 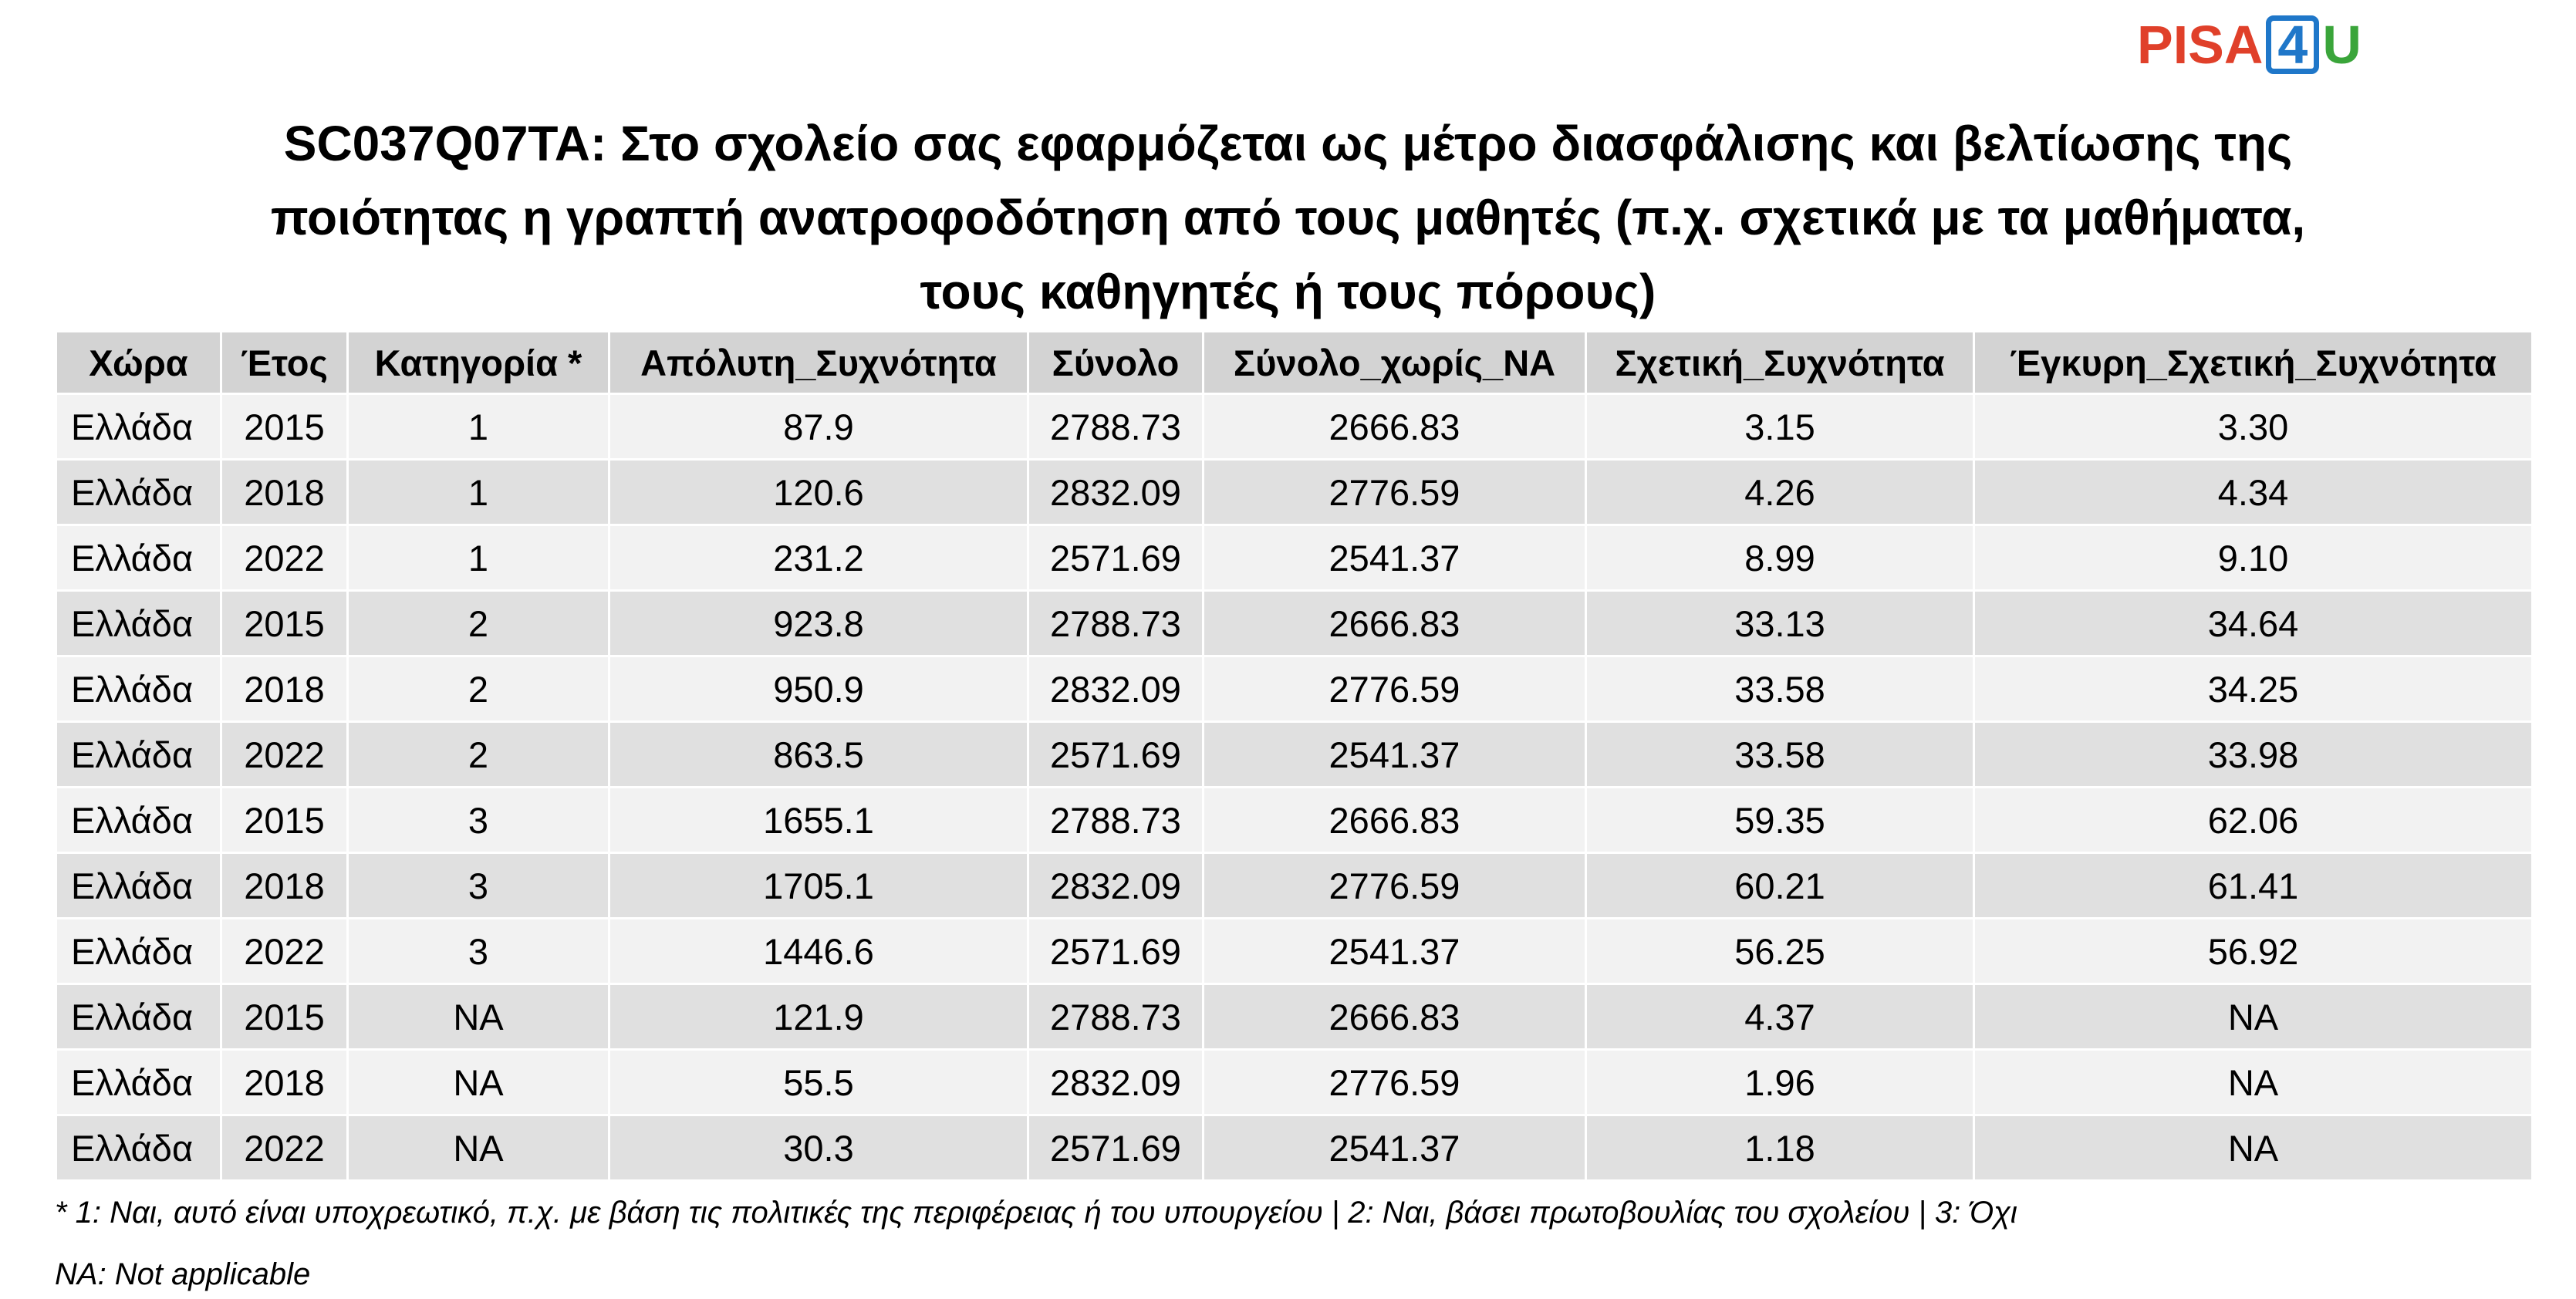 What do you see at coordinates (1780, 885) in the screenshot?
I see `table-cell: 60.21` at bounding box center [1780, 885].